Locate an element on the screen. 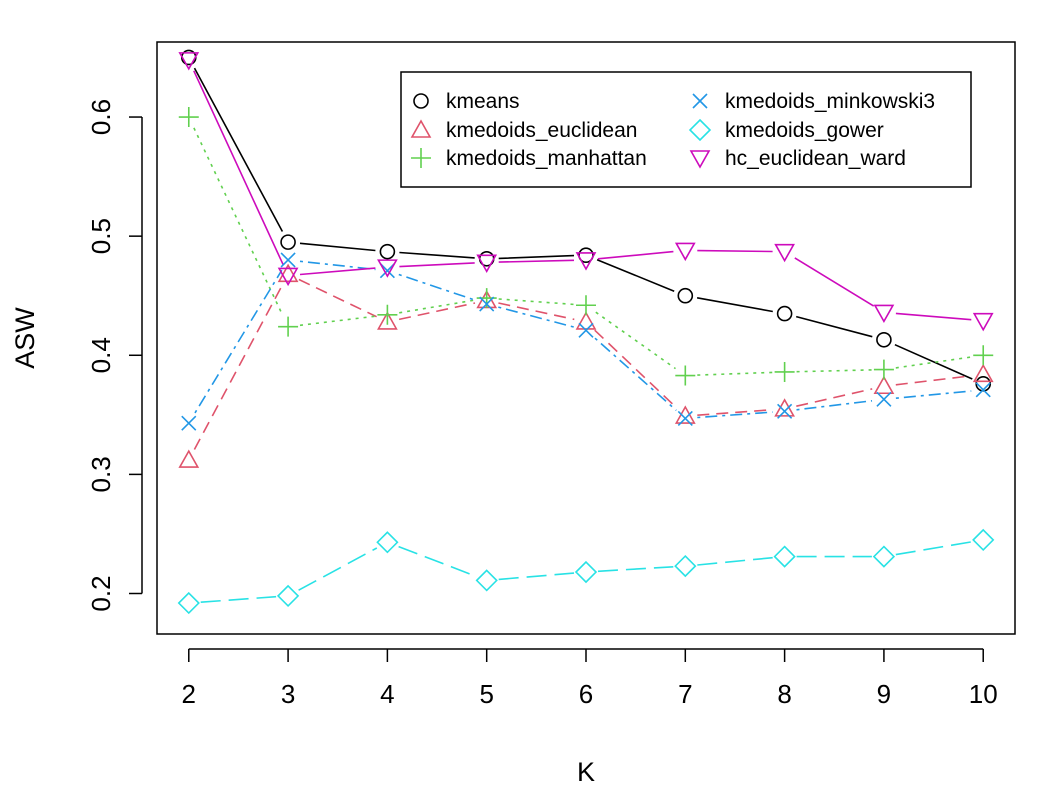  x-tick-label: 6 is located at coordinates (586, 694).